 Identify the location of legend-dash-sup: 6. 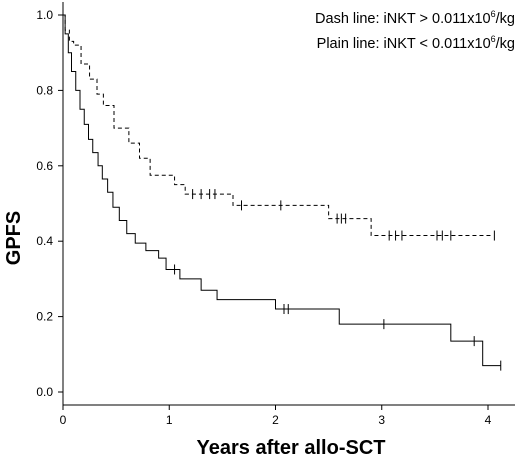
(493, 14).